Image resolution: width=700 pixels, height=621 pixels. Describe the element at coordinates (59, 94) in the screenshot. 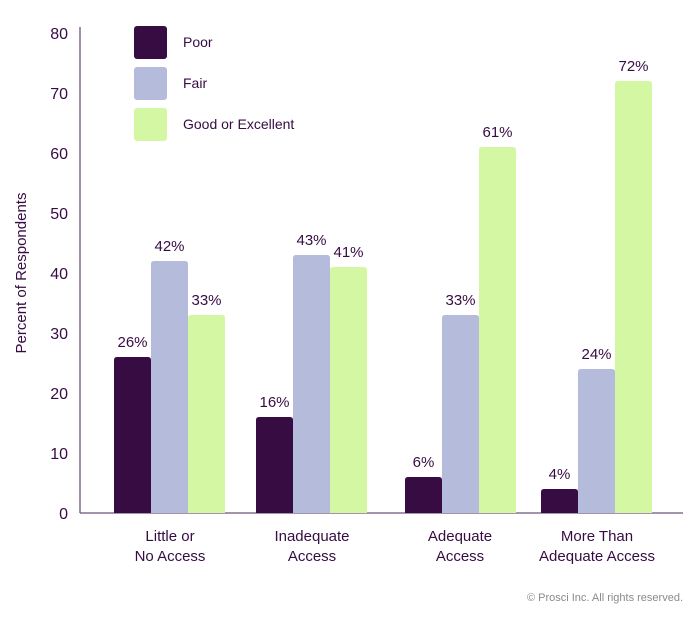

I see `y-tick-label: 70` at that location.